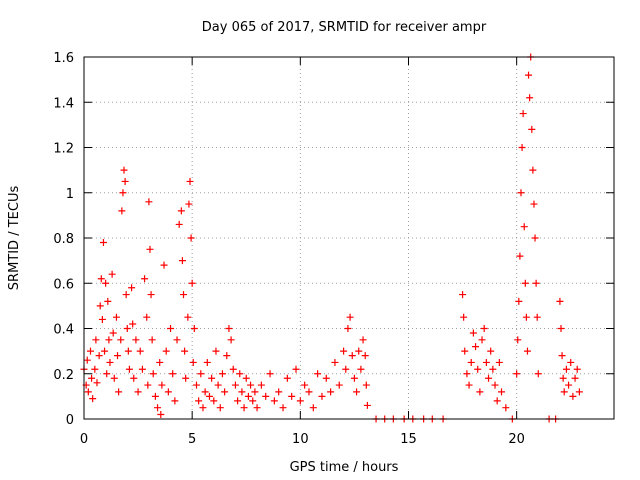  What do you see at coordinates (70, 420) in the screenshot?
I see `y-tick-label: 0` at bounding box center [70, 420].